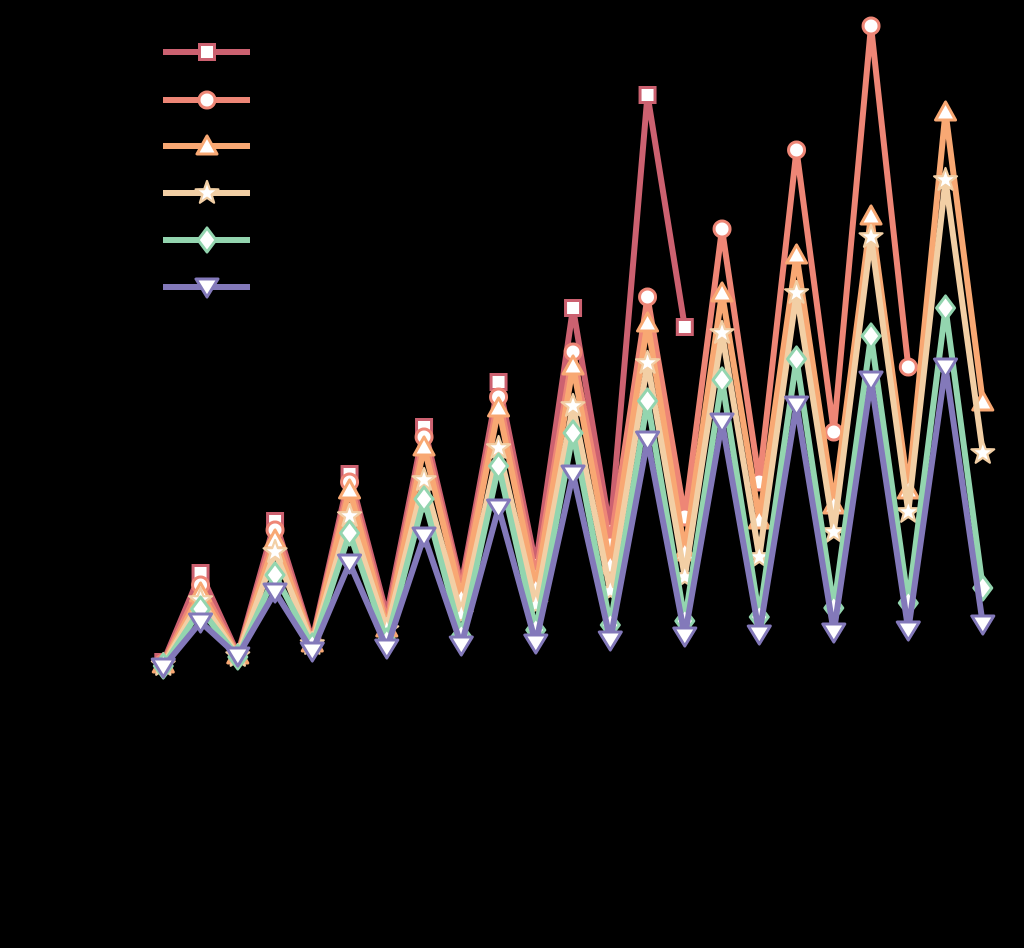 The width and height of the screenshot is (1024, 948). I want to click on legend, so click(206, 171).